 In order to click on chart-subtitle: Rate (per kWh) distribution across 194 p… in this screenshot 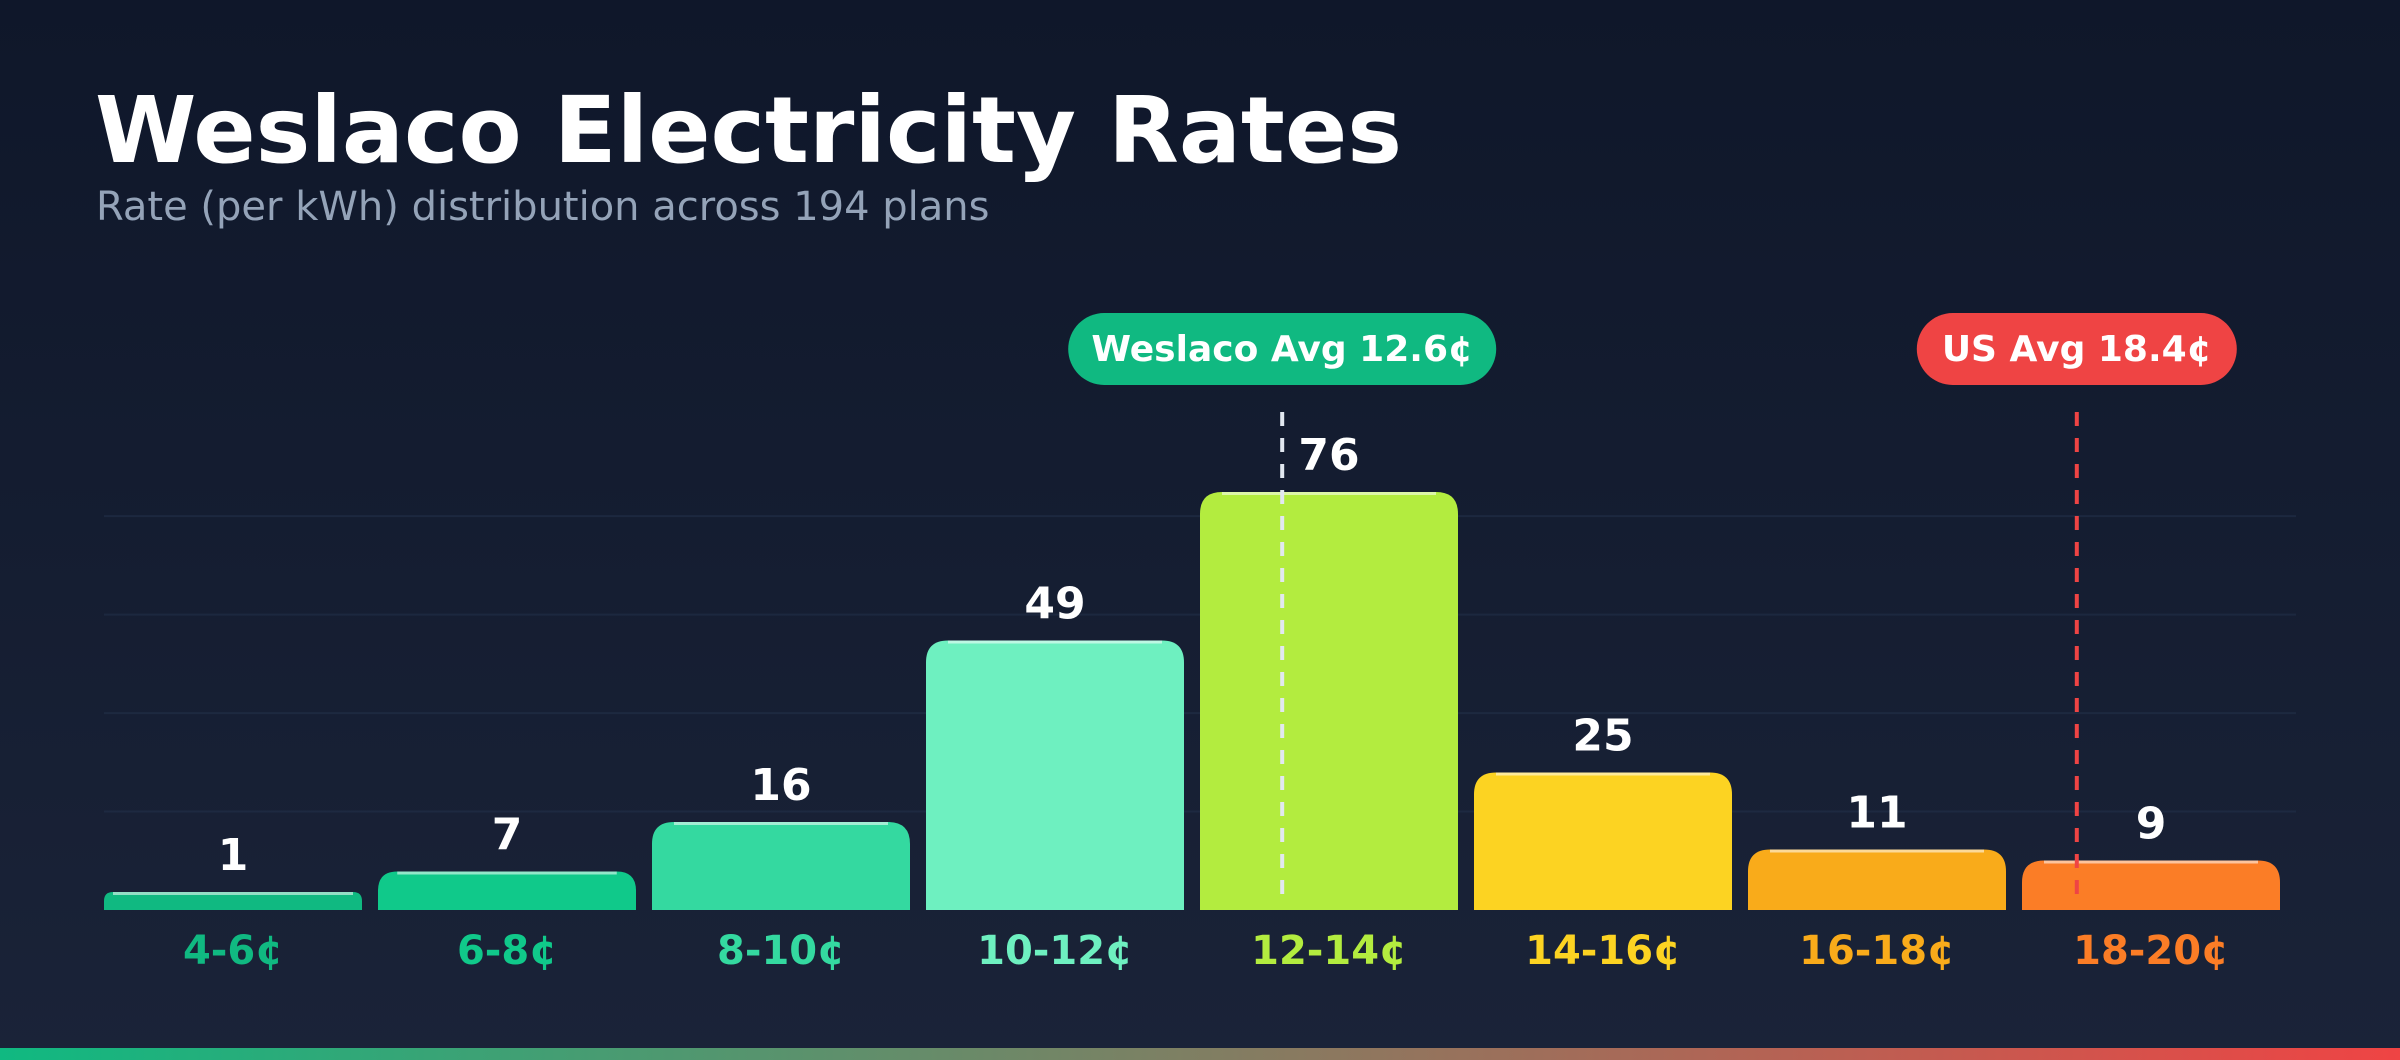, I will do `click(542, 207)`.